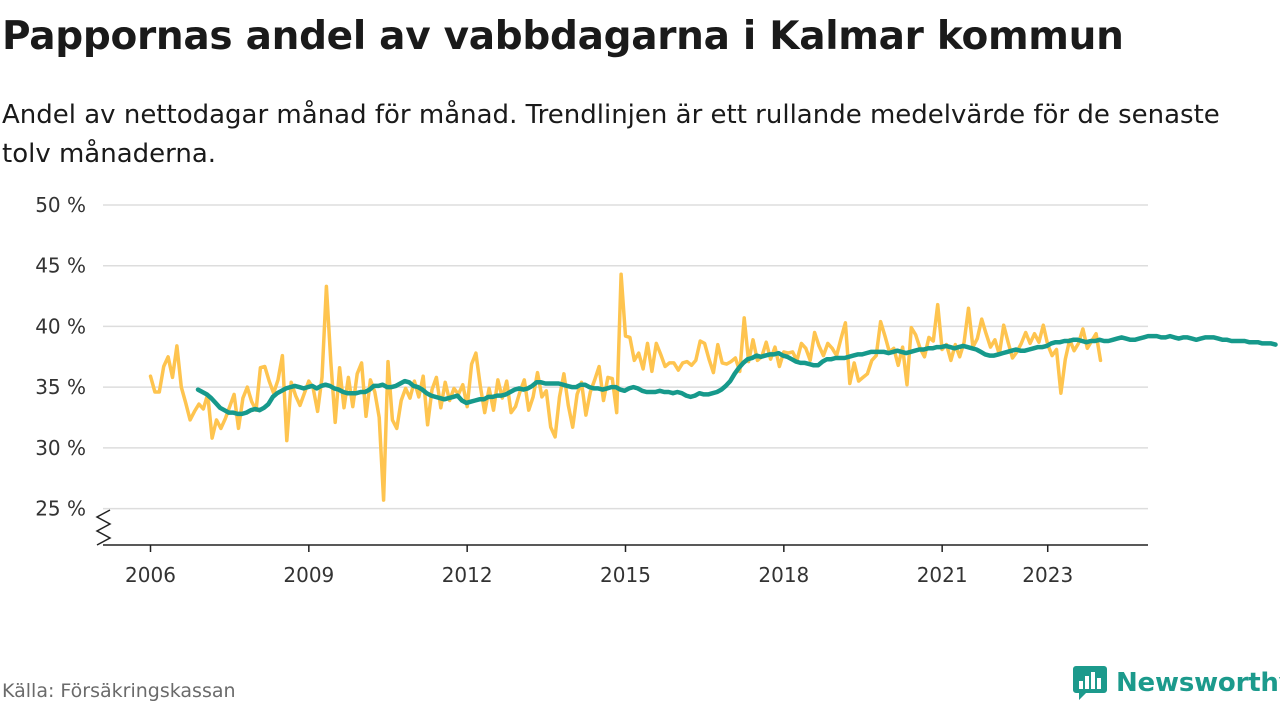  Describe the element at coordinates (467, 575) in the screenshot. I see `x-tick-label: 2012` at that location.